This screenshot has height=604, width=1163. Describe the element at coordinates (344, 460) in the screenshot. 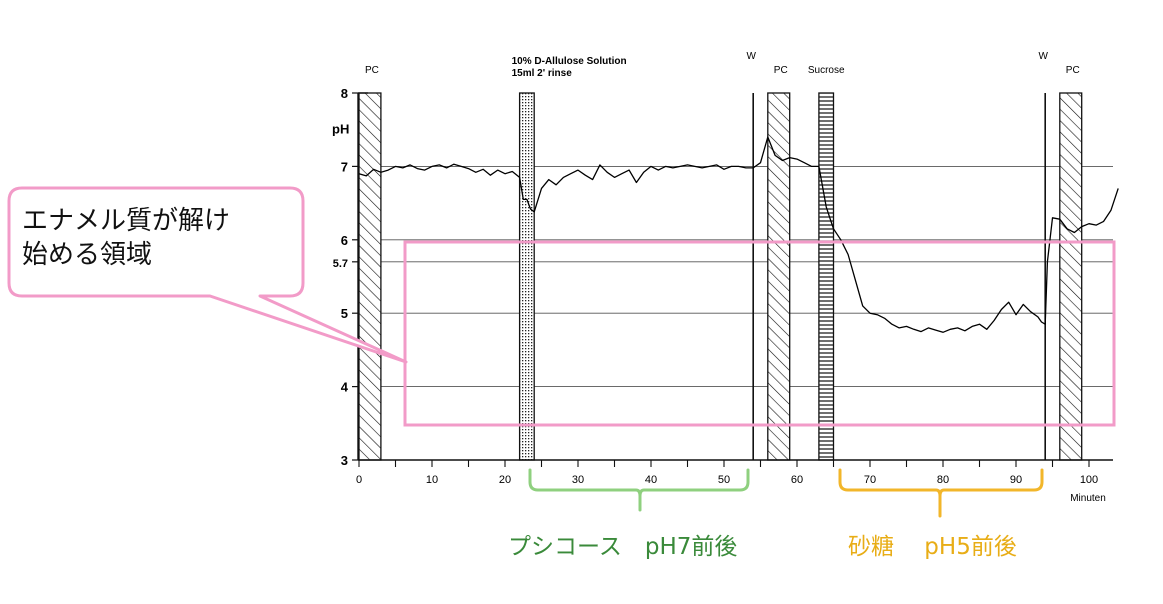

I see `y-tick-label: 3` at that location.